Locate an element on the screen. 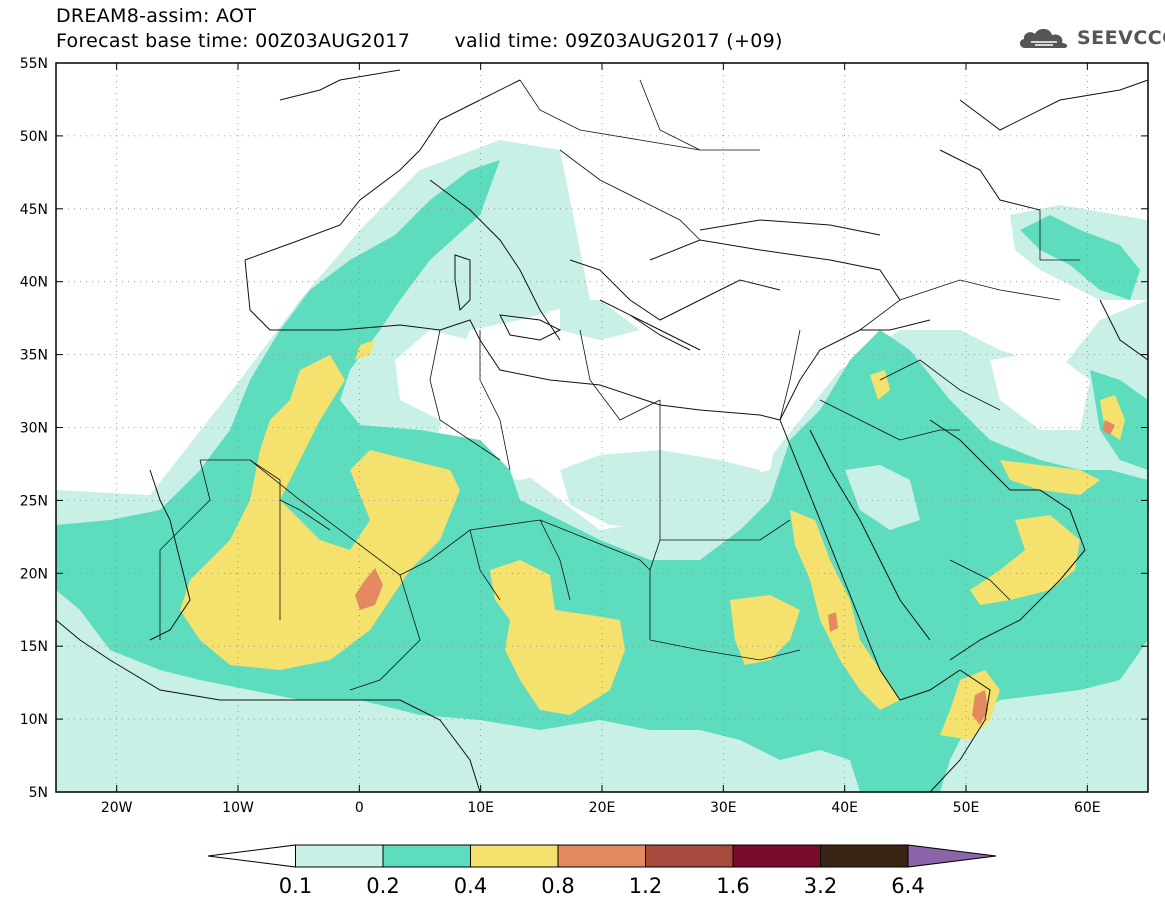 The height and width of the screenshot is (905, 1165). lat-label: 25N is located at coordinates (34, 501).